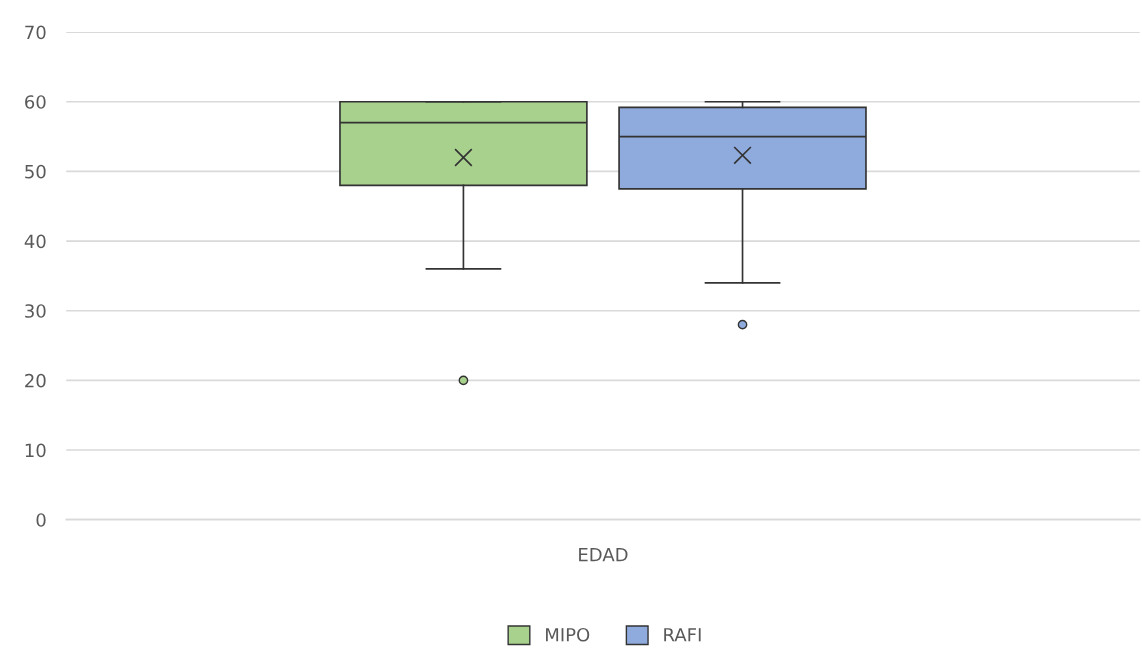  I want to click on y-tick-label: 30, so click(35, 311).